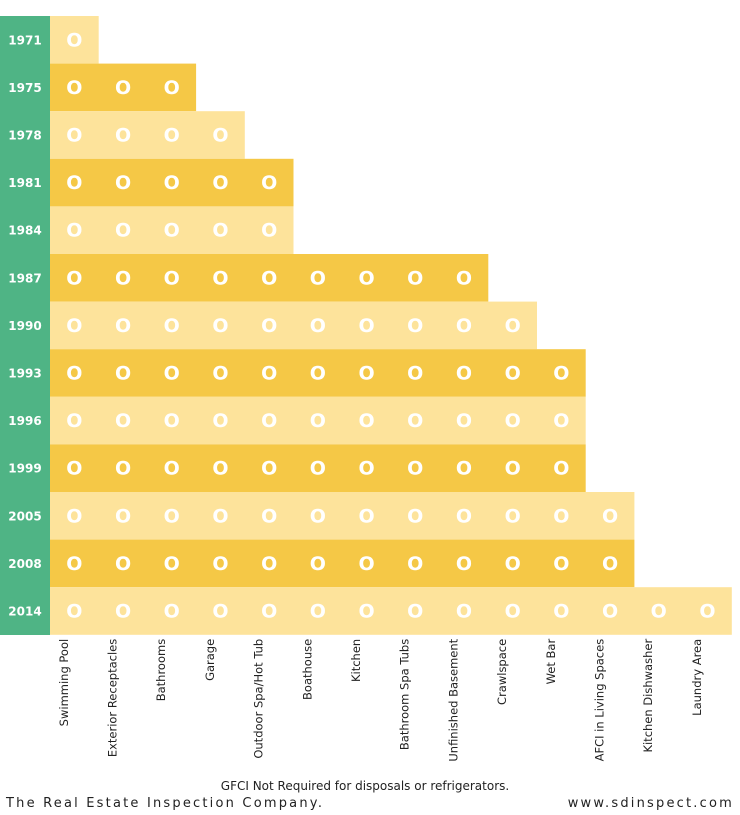  What do you see at coordinates (164, 803) in the screenshot?
I see `company-name: The Real Estate Inspection Company.` at bounding box center [164, 803].